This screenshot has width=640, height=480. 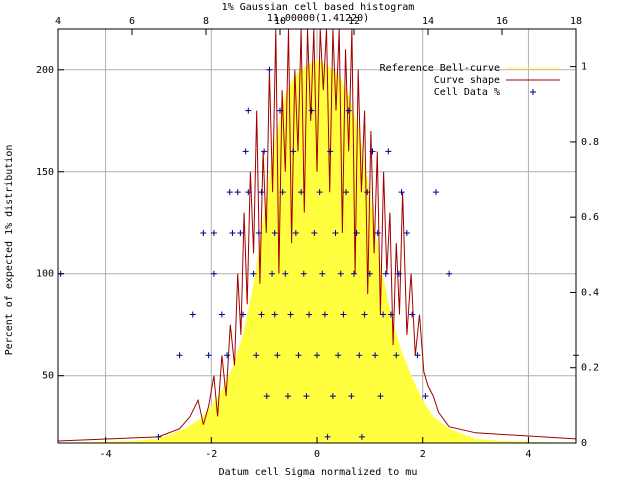 What do you see at coordinates (317, 454) in the screenshot?
I see `x-tick-label: 0` at bounding box center [317, 454].